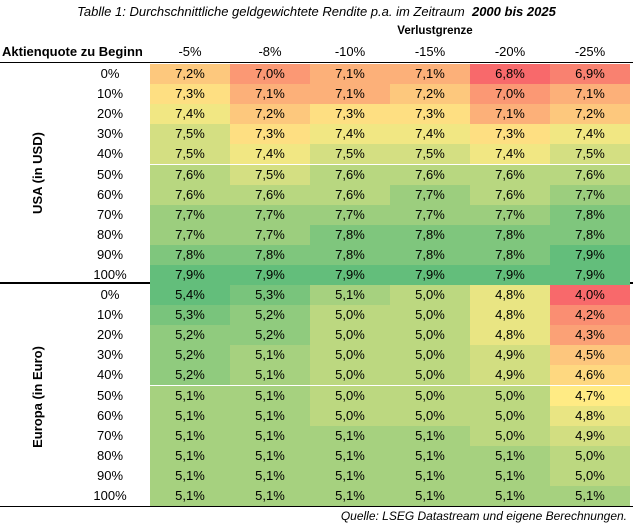  Describe the element at coordinates (110, 274) in the screenshot. I see `equity-share-label: 100%` at that location.